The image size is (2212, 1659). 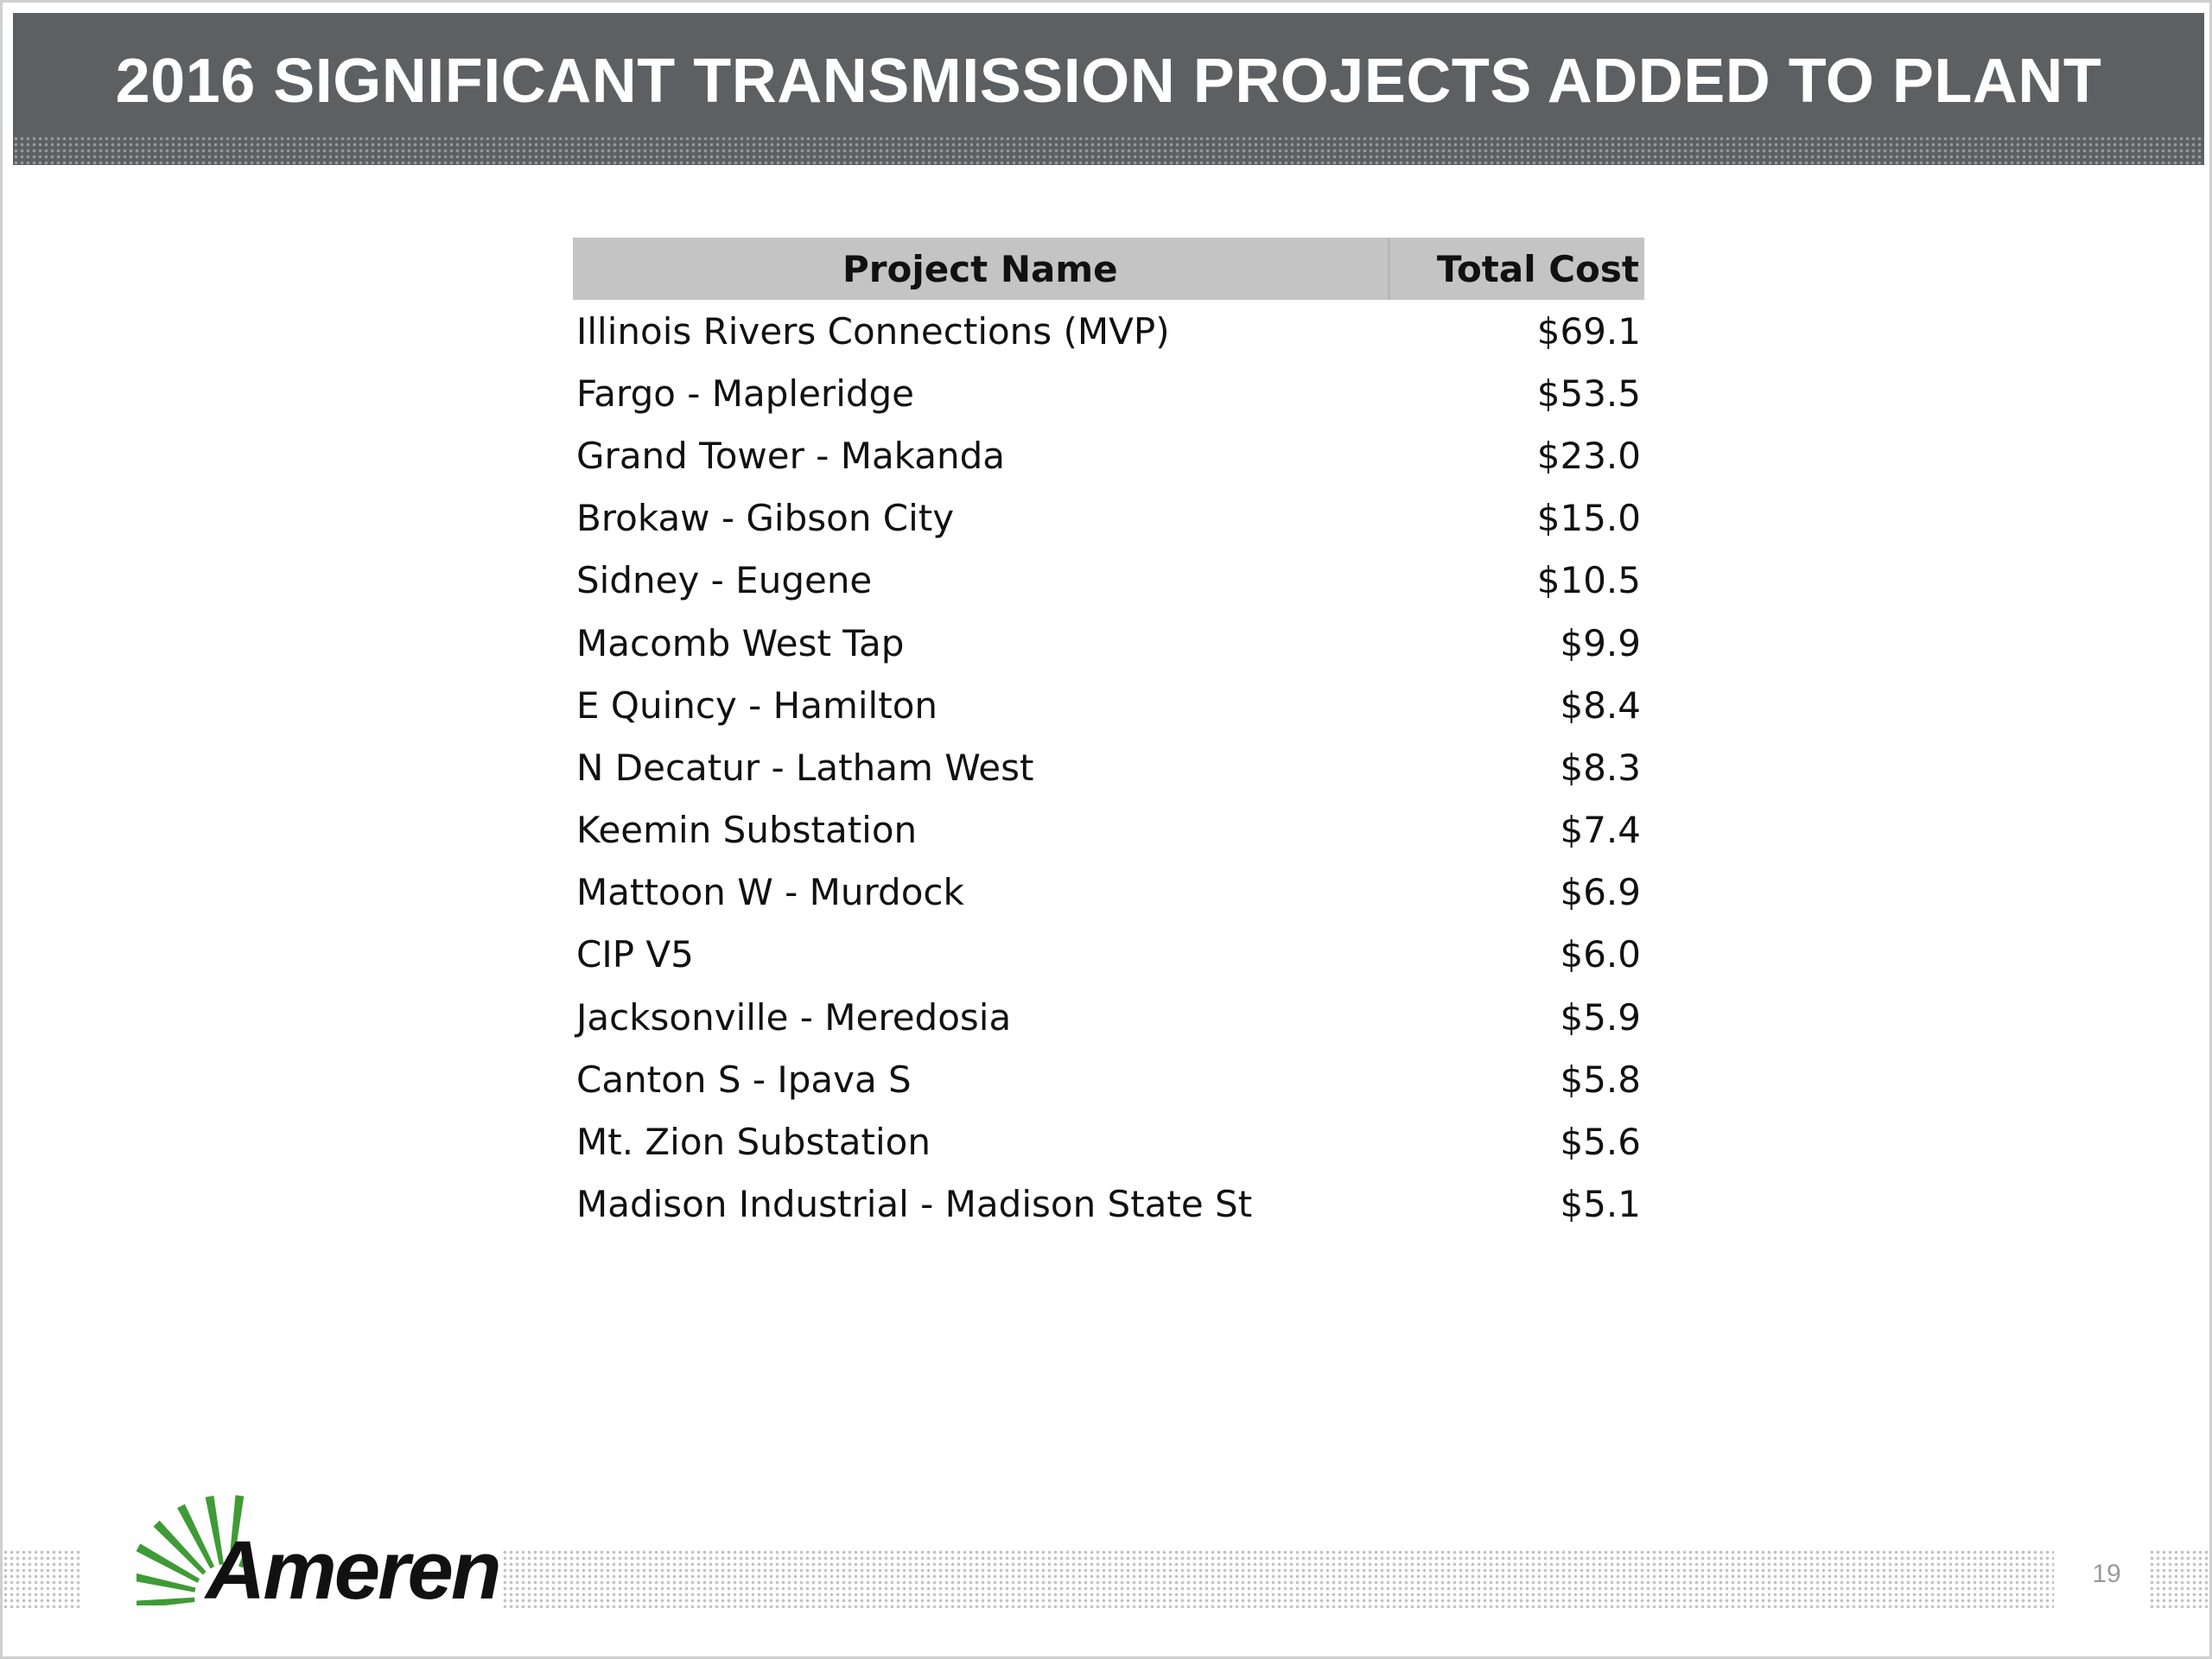 What do you see at coordinates (1108, 518) in the screenshot?
I see `table-row: Brokaw - Gibson City $15.0` at bounding box center [1108, 518].